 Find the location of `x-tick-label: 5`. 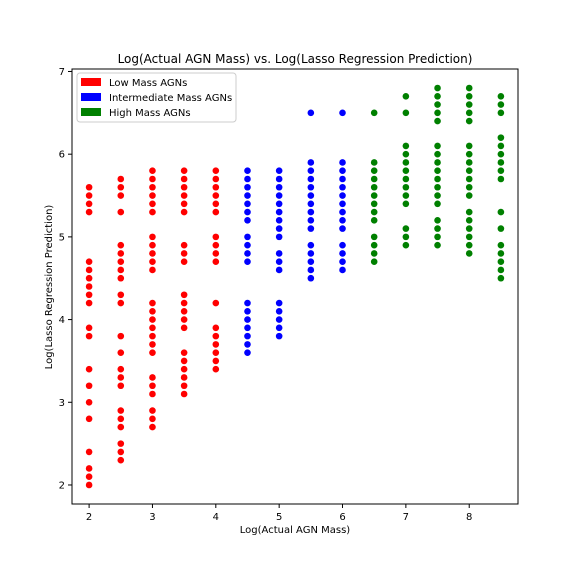

x-tick-label: 5 is located at coordinates (279, 517).